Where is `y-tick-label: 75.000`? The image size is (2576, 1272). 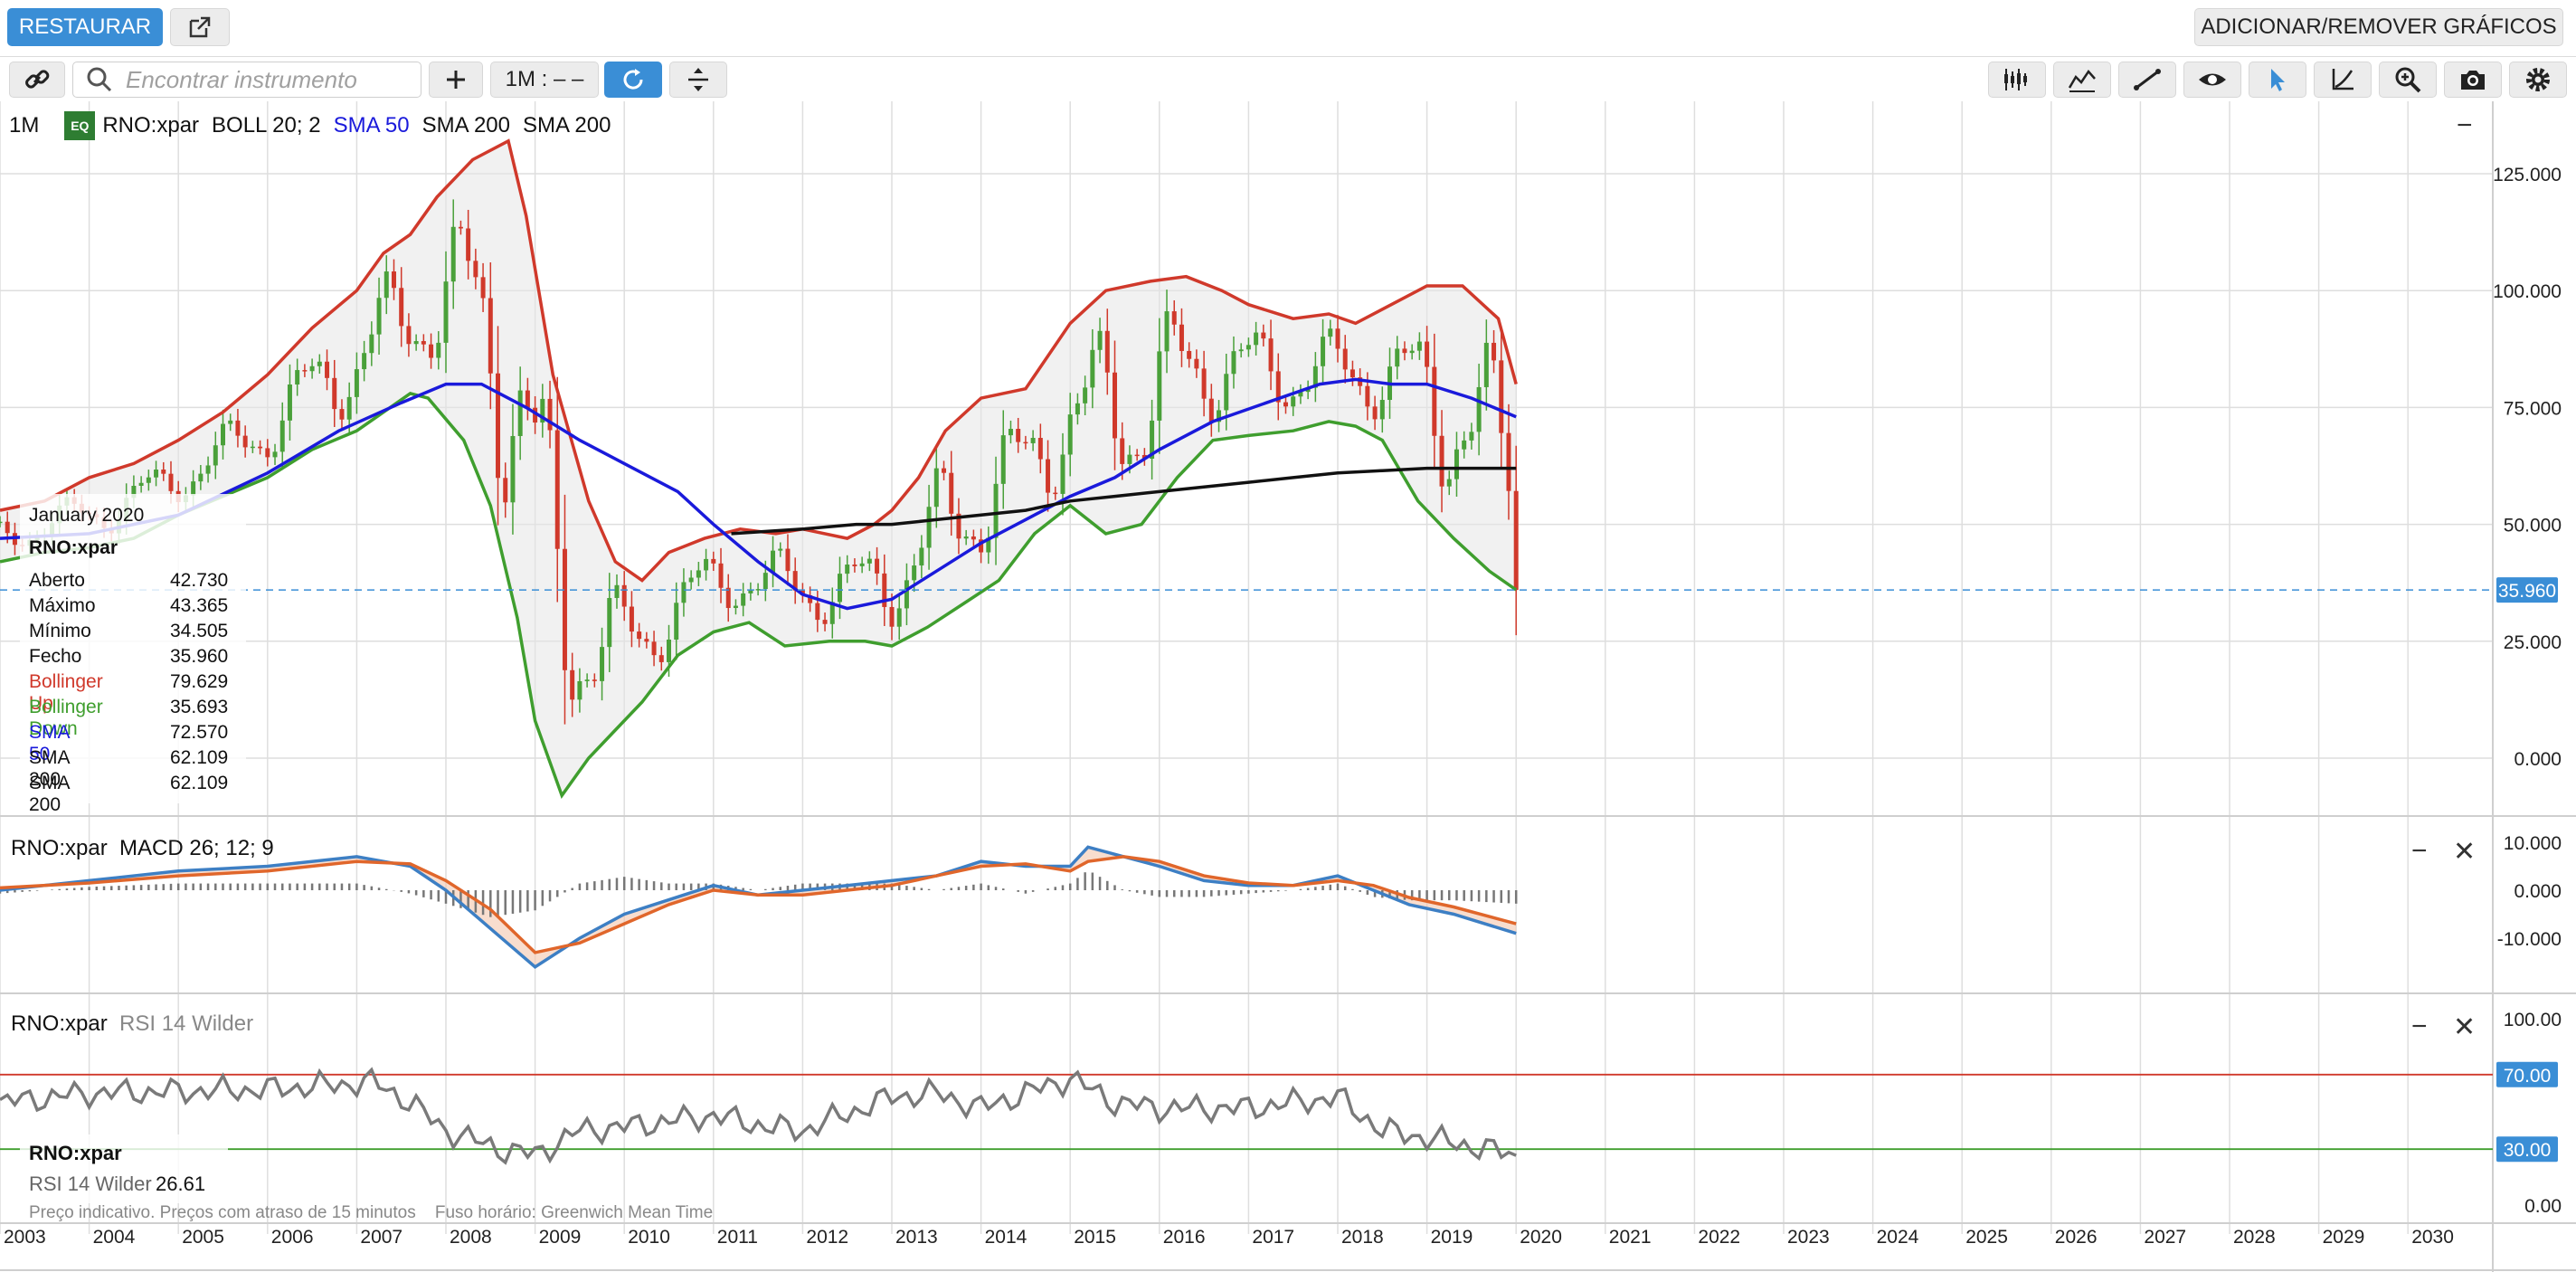 y-tick-label: 75.000 is located at coordinates (2533, 408).